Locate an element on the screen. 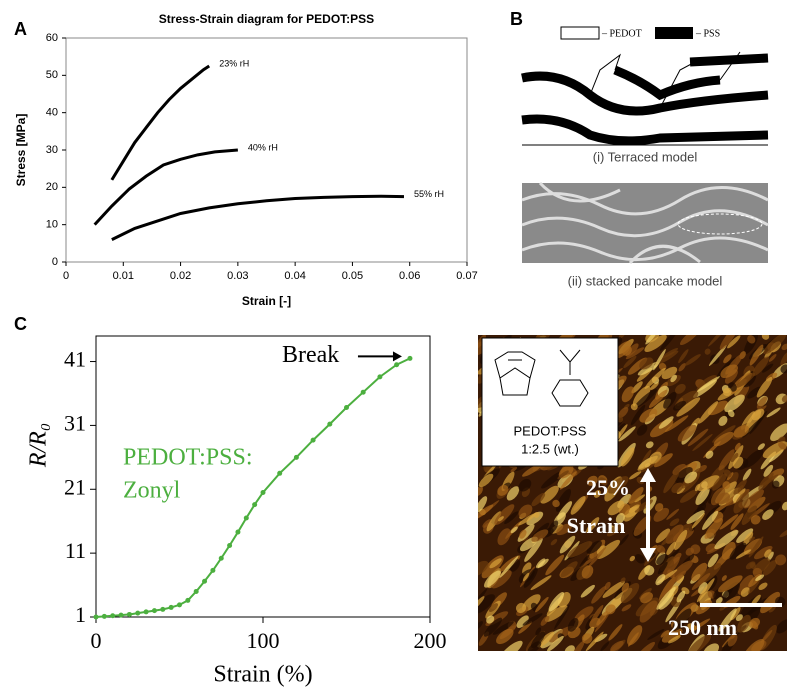 This screenshot has height=691, width=787. legend-label: – PSS is located at coordinates (707, 33).